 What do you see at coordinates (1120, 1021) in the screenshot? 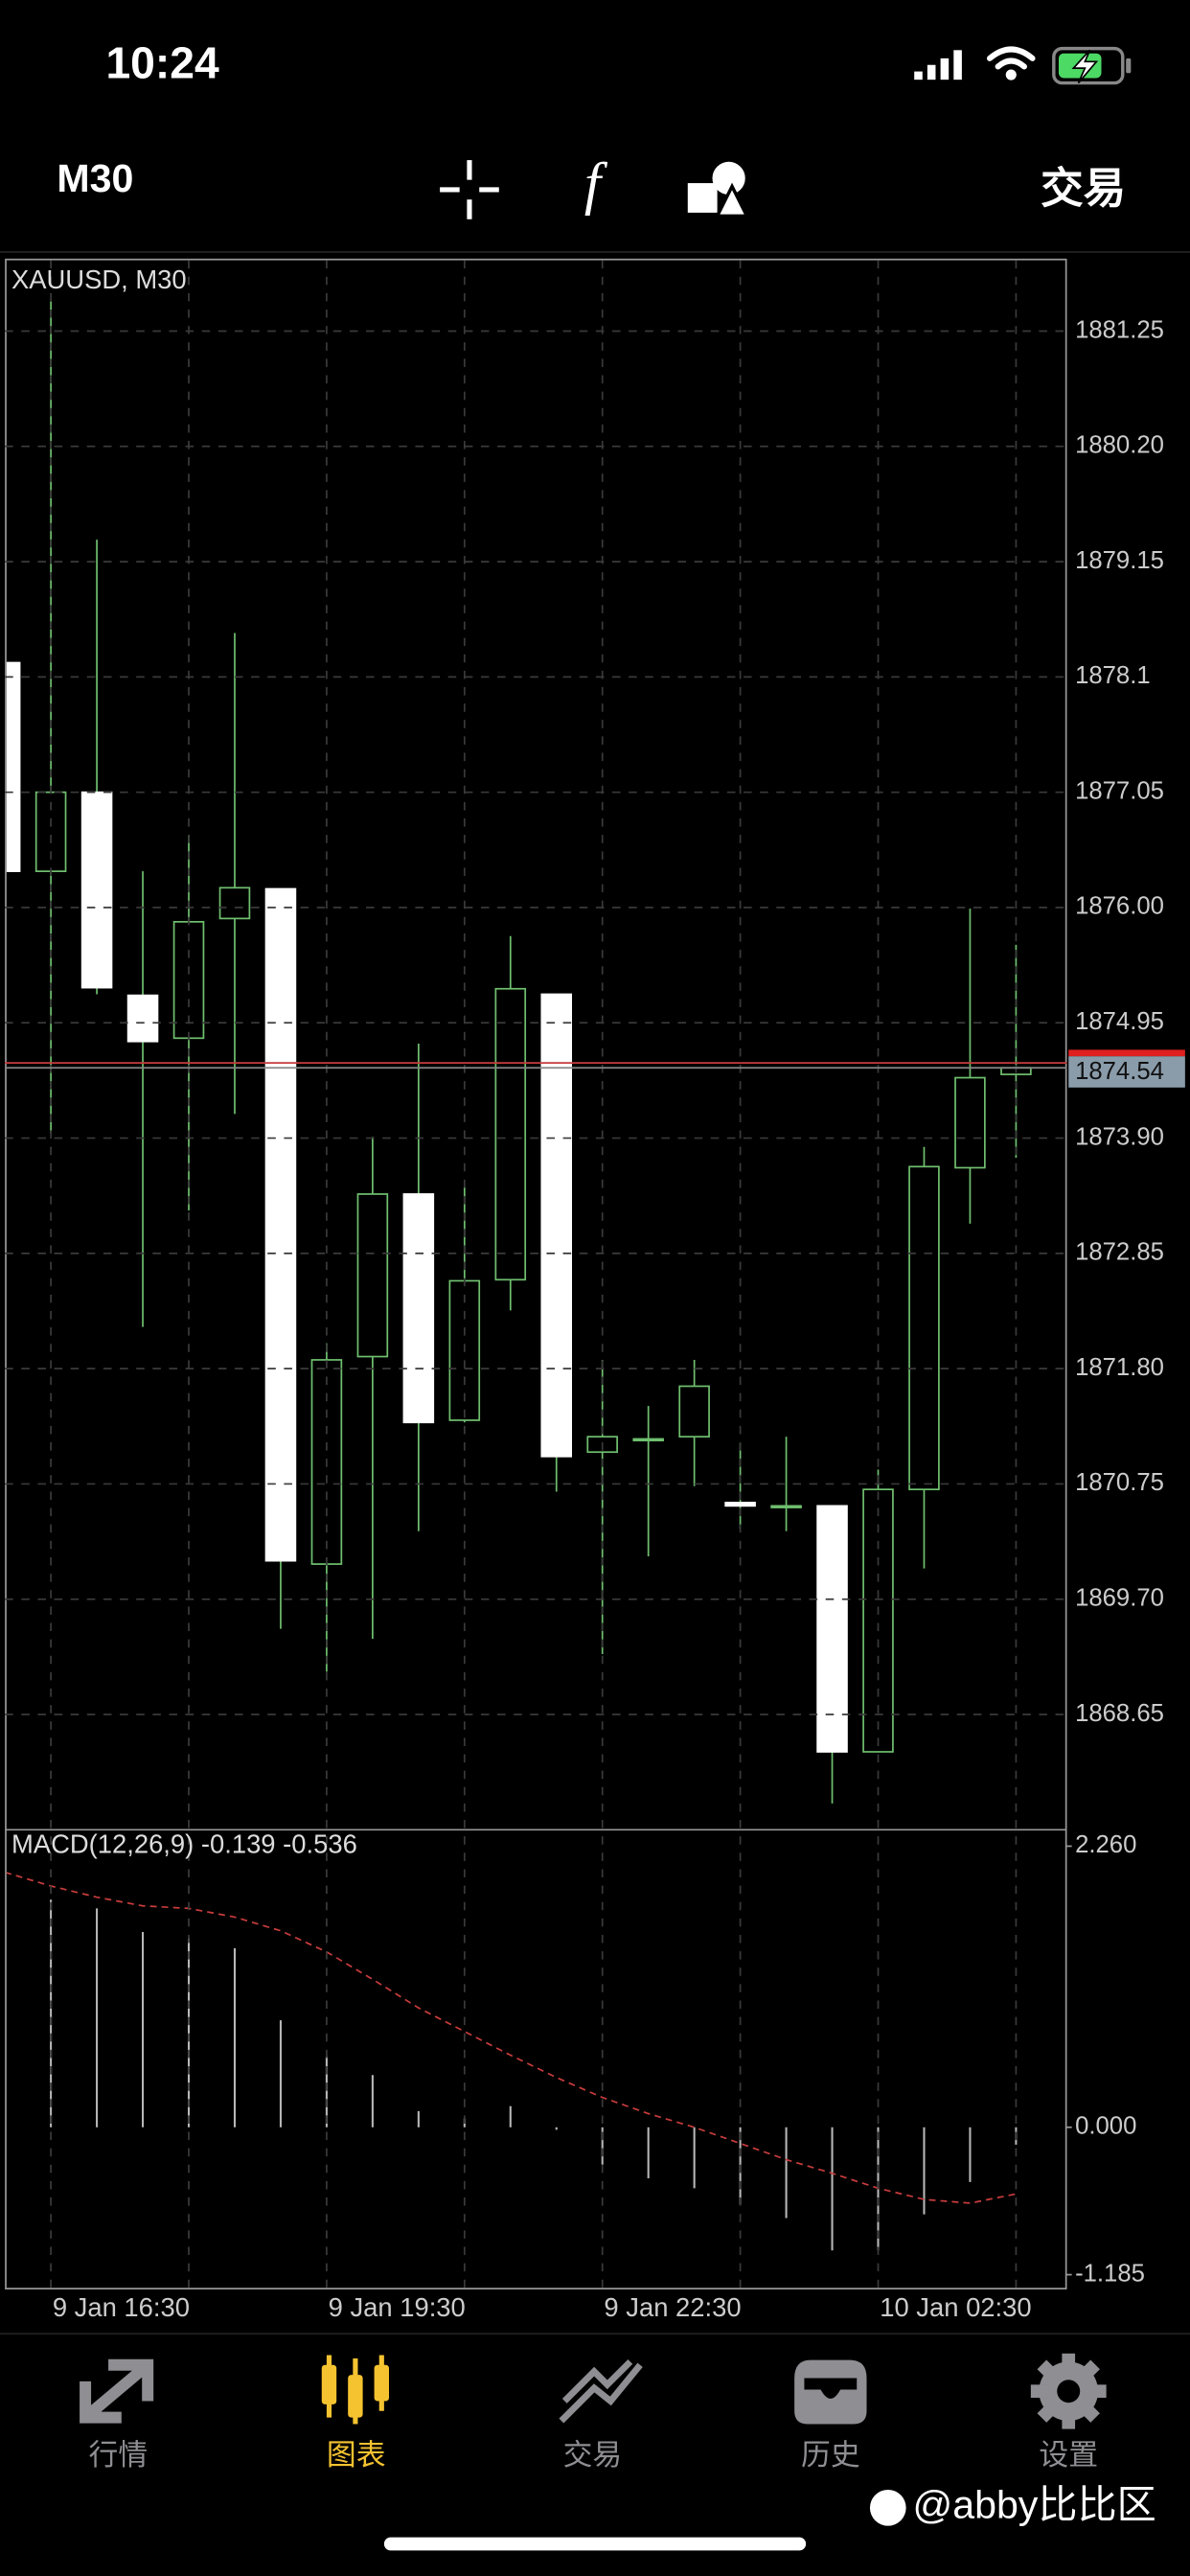
I see `y-tick-label: 1874.95` at bounding box center [1120, 1021].